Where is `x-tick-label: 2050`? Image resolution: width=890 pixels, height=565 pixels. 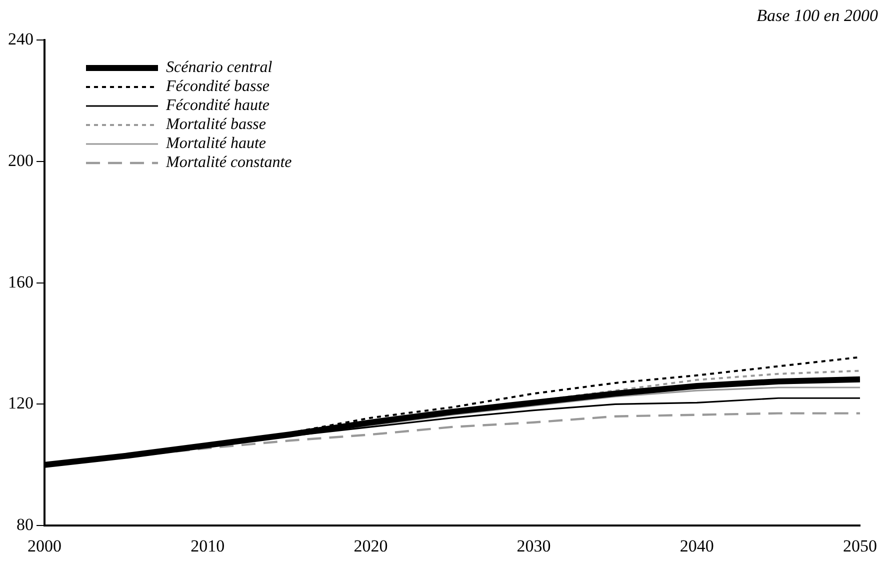
x-tick-label: 2050 is located at coordinates (860, 546).